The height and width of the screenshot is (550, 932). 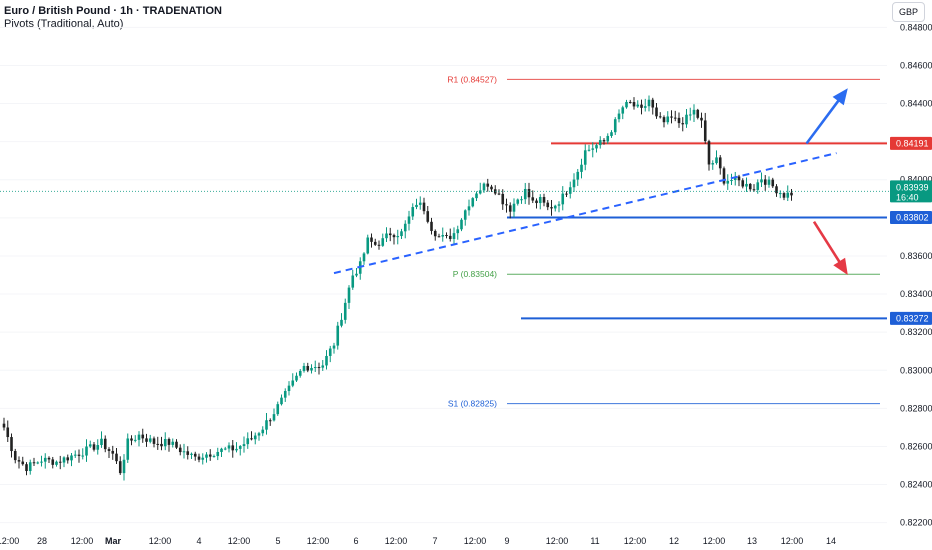 I want to click on price-tick-label: 0.82200, so click(x=916, y=523).